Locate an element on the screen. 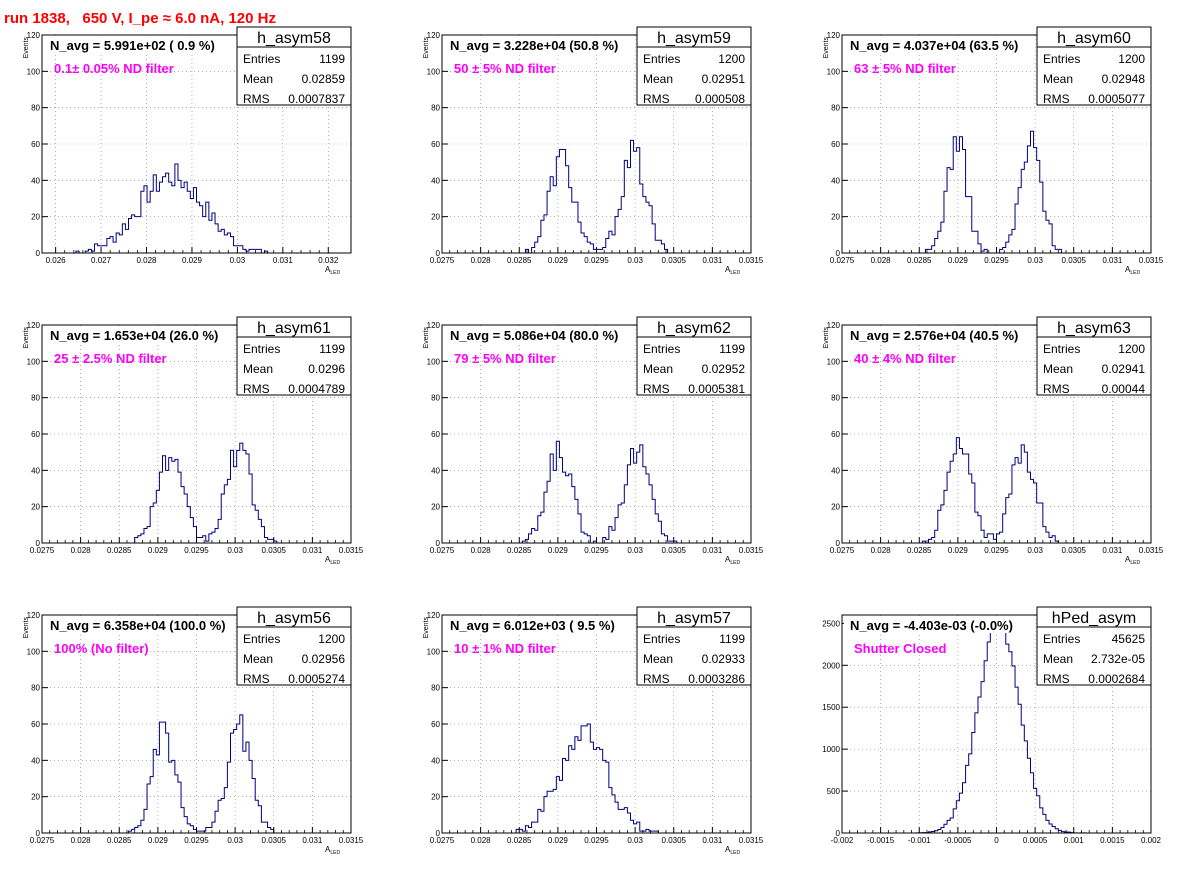 This screenshot has height=872, width=1196. stats-value-entries: 1199 is located at coordinates (332, 59).